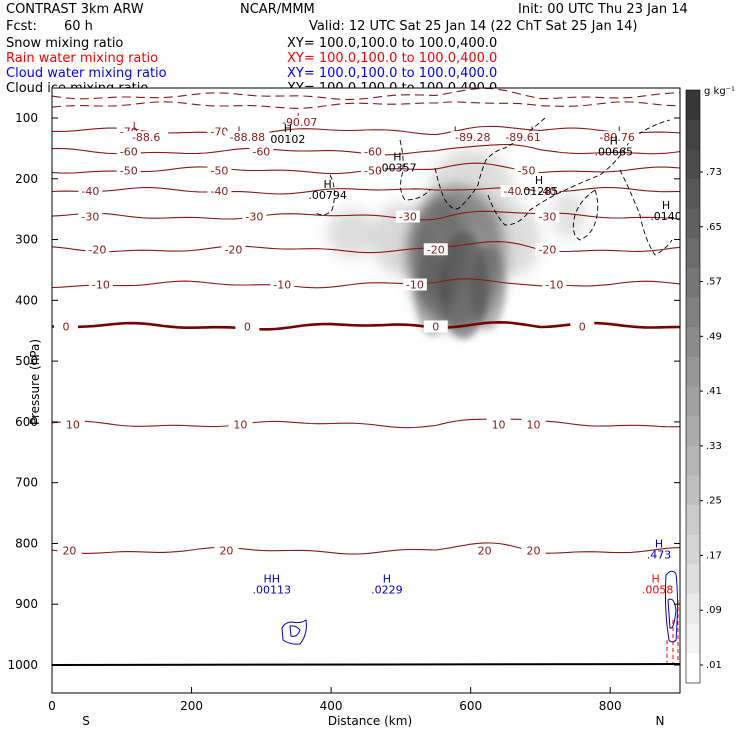  Describe the element at coordinates (603, 9) in the screenshot. I see `init-time: Init: 00 UTC Thu 23 Jan 14` at that location.